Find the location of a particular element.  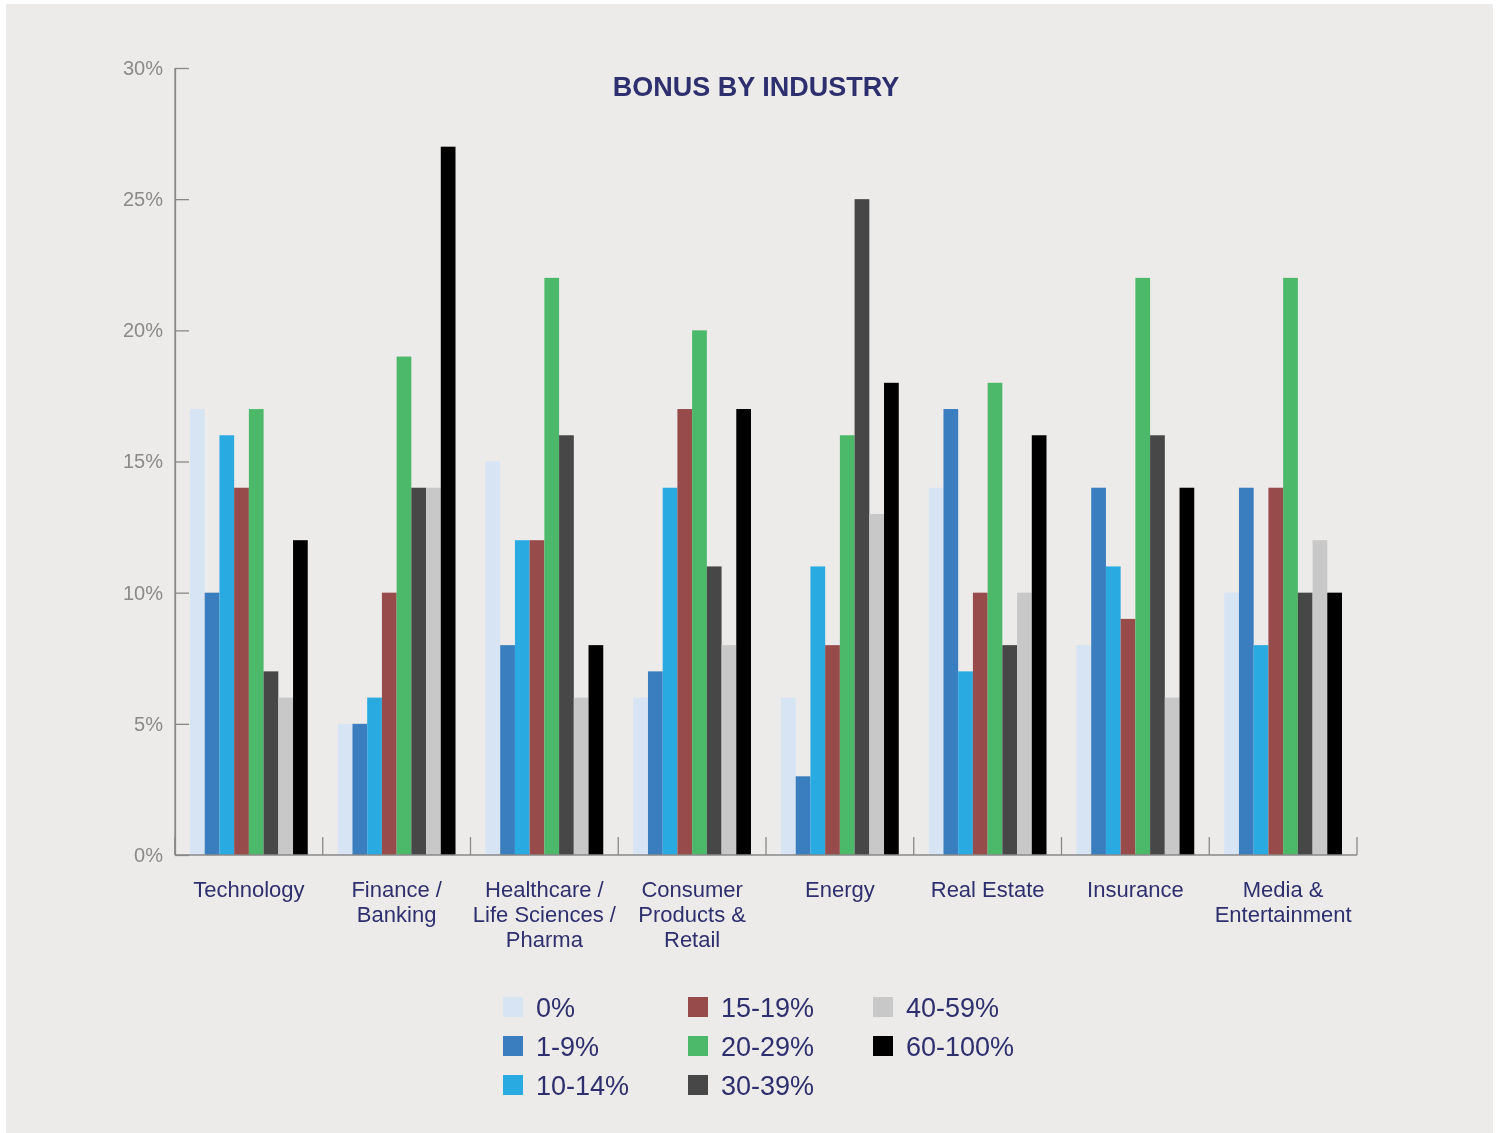

y-tick-label: 30% is located at coordinates (143, 67).